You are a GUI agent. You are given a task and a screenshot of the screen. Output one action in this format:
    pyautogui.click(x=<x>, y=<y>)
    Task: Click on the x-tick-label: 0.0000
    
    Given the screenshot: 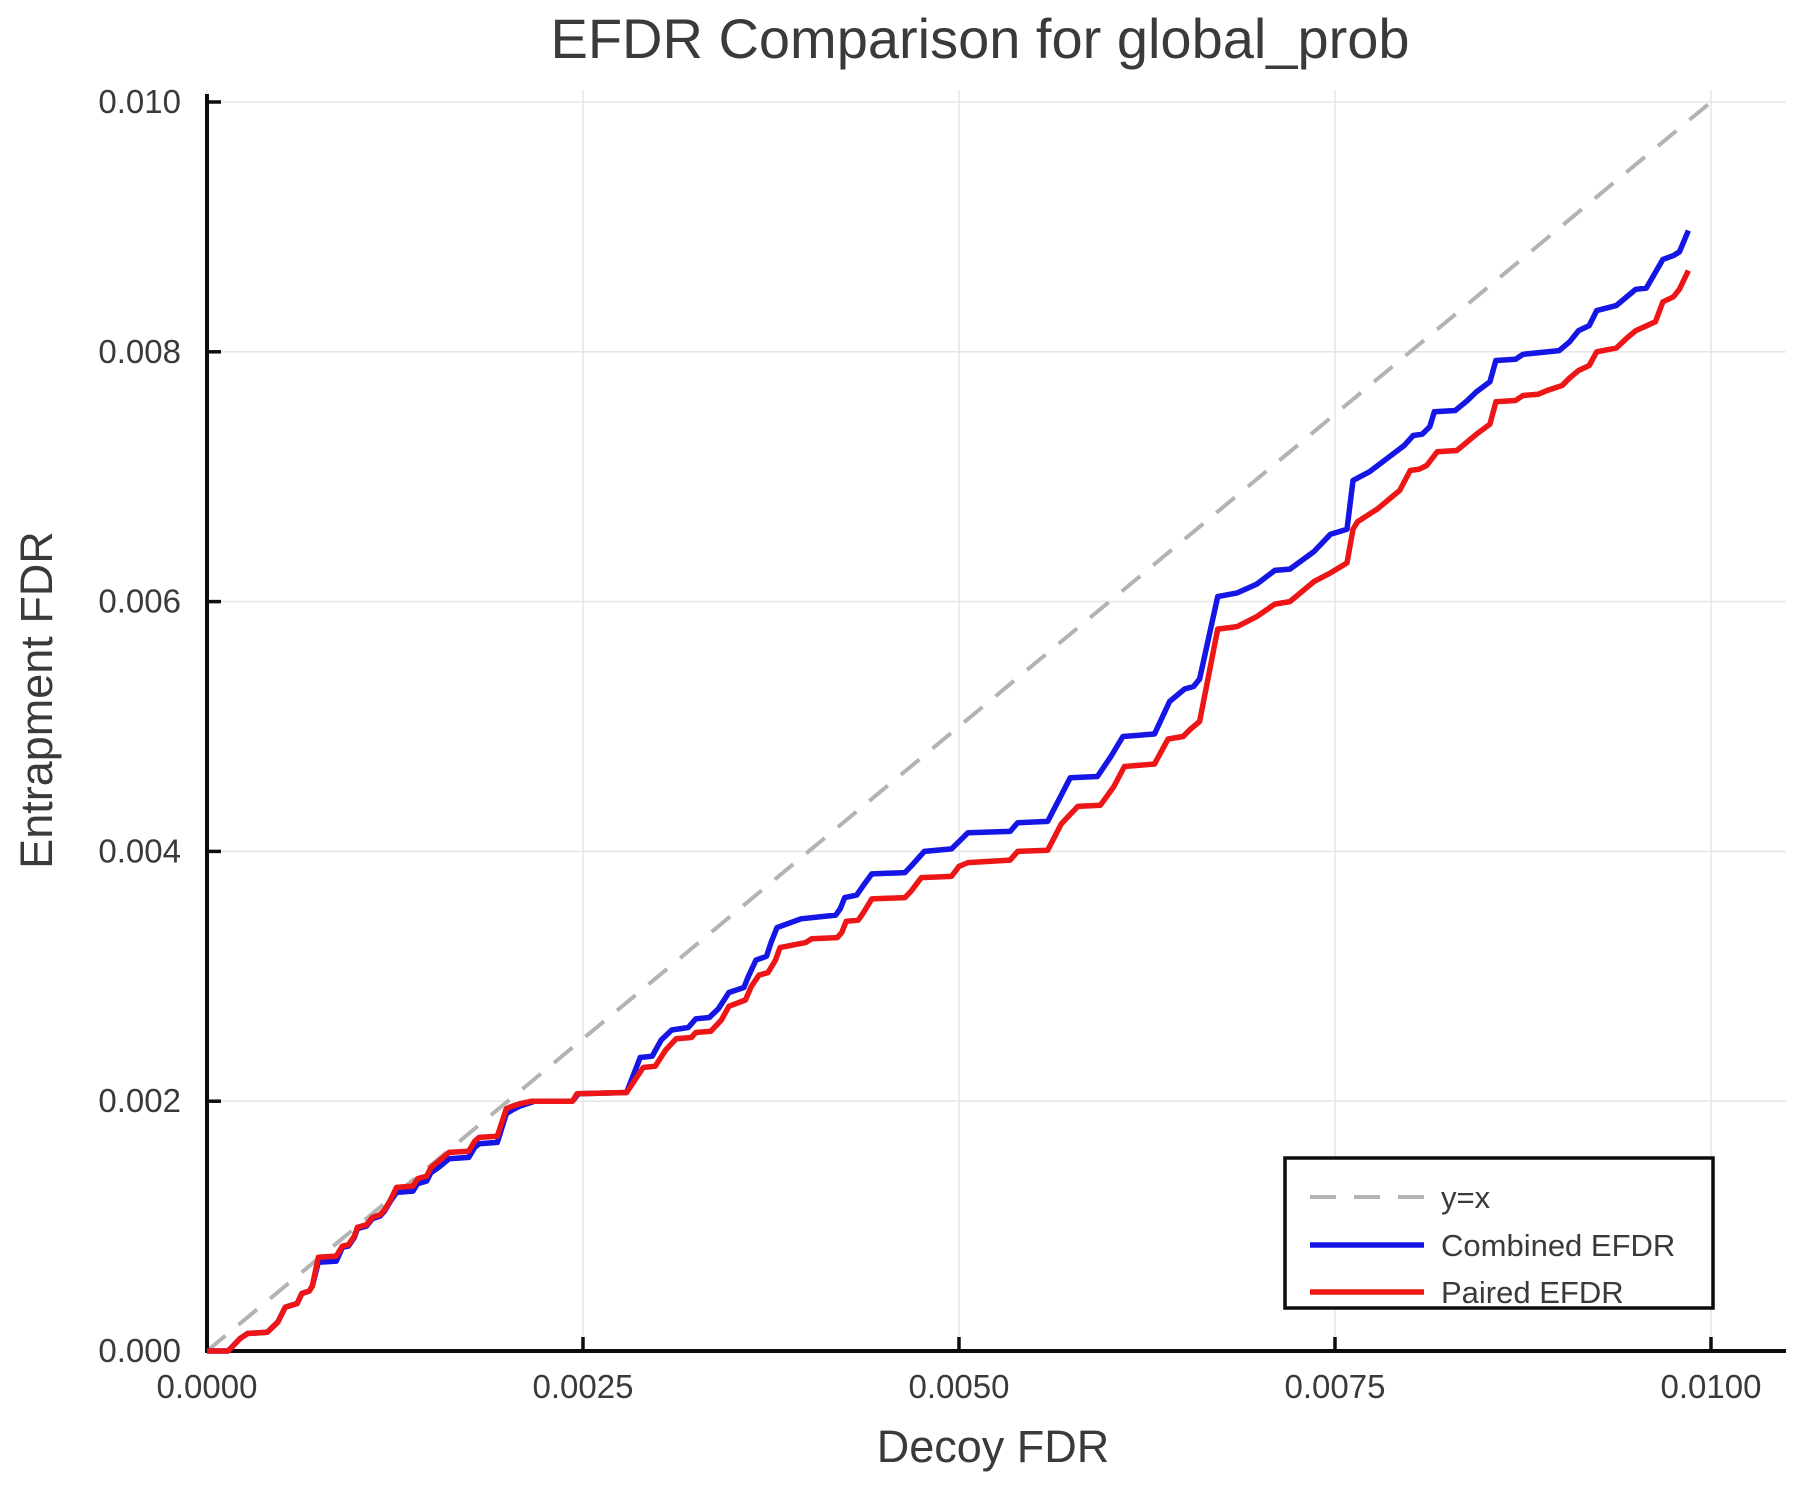 What is the action you would take?
    pyautogui.click(x=207, y=1386)
    